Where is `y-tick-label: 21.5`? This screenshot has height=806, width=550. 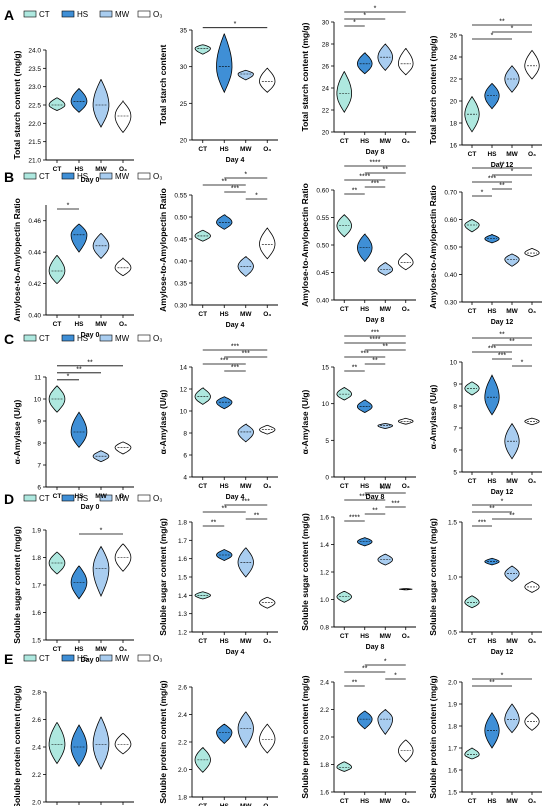
y-tick-label: 21.5 is located at coordinates (34, 142).